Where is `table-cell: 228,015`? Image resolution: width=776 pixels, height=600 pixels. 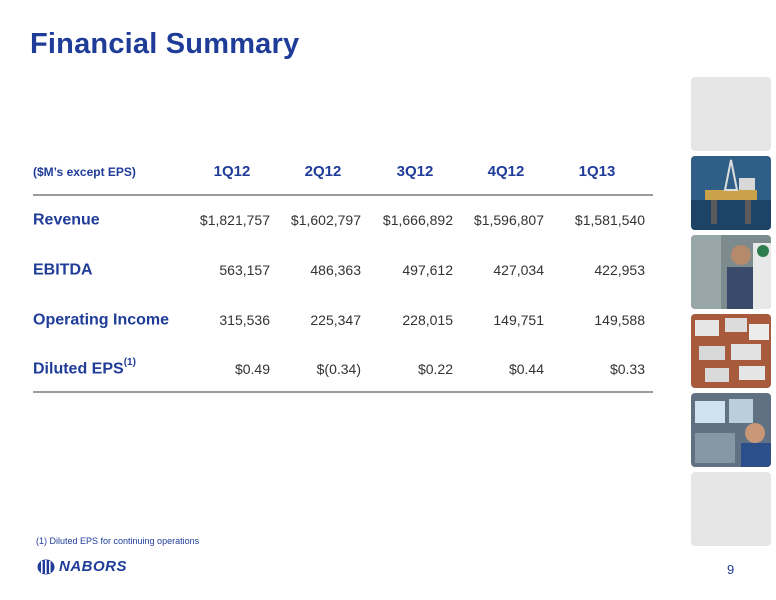
table-cell: 228,015 is located at coordinates (427, 320).